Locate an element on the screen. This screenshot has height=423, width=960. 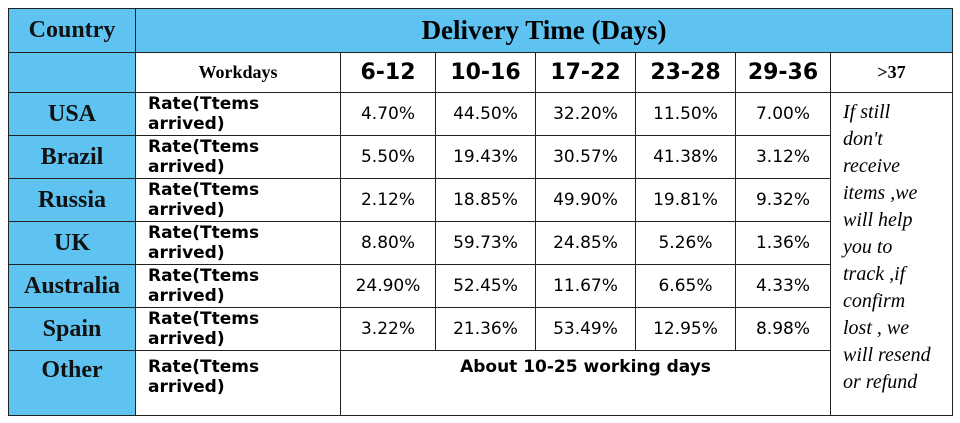
side-note-line: items ,we is located at coordinates (880, 193).